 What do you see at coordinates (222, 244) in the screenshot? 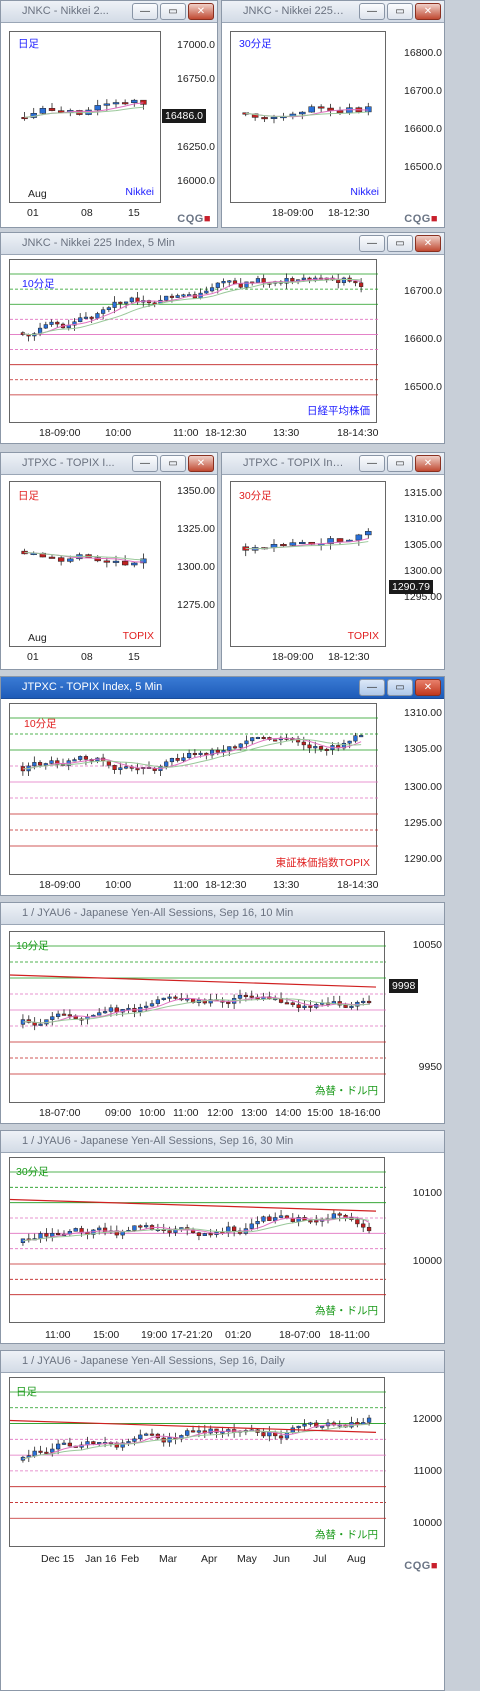
I see `title-bar: JNKC - Nikkei 225 Index, 5 Min — ▭ ✕` at bounding box center [222, 244].